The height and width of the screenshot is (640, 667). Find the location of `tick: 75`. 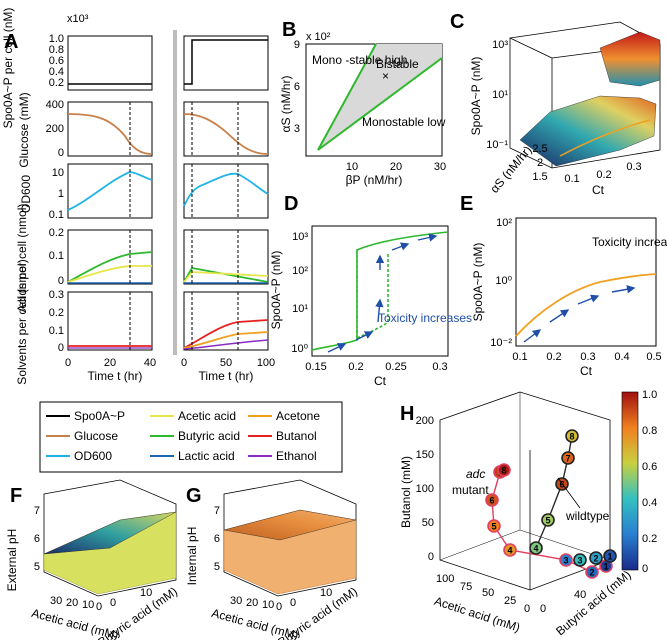

tick: 75 is located at coordinates (466, 587).